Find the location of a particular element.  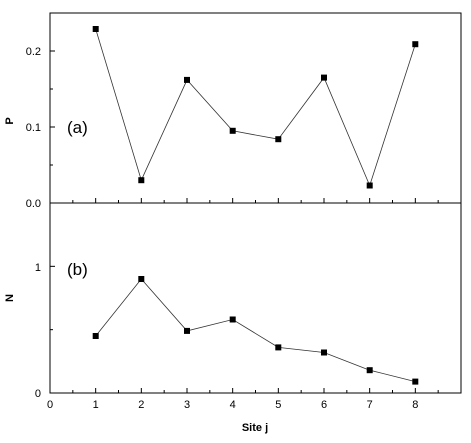

x-axis-title: Site j is located at coordinates (255, 428).